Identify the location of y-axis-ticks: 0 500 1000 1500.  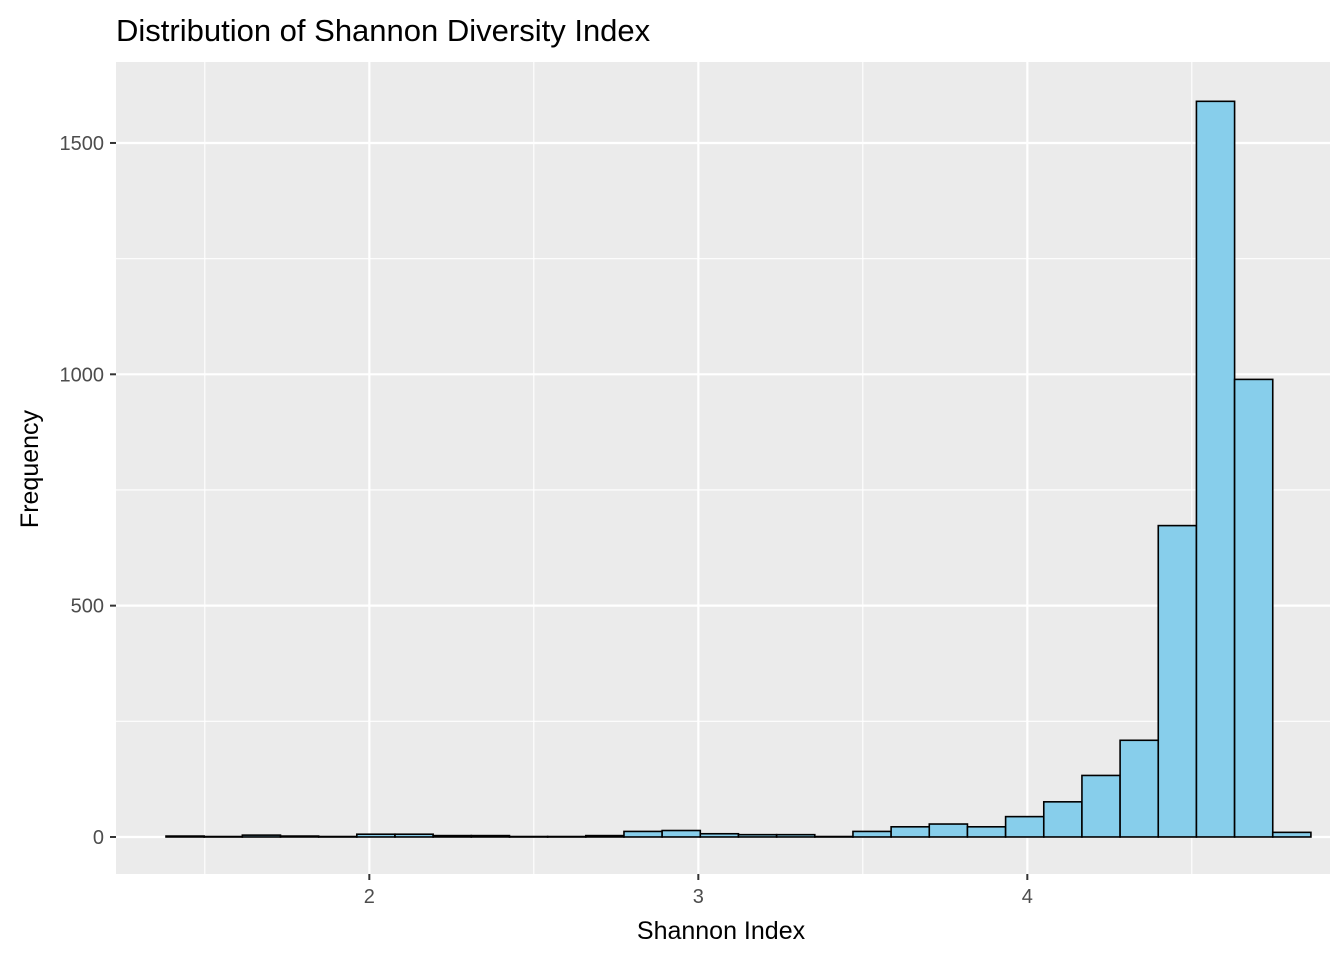
(88, 491).